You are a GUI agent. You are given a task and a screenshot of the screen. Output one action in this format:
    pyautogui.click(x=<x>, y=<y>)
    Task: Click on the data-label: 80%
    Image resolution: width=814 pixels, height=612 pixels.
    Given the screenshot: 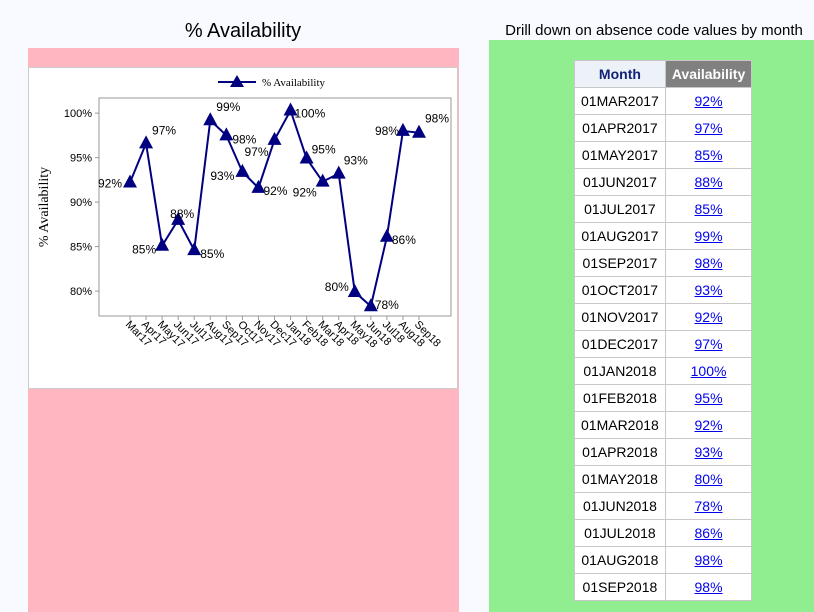 What is the action you would take?
    pyautogui.click(x=337, y=287)
    